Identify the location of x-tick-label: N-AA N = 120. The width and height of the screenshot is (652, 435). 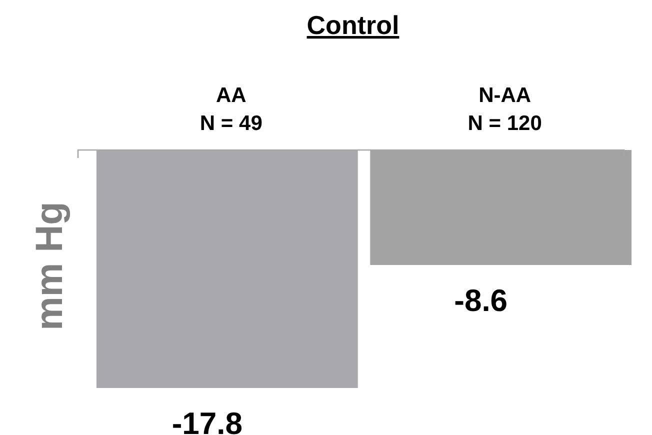
(505, 109).